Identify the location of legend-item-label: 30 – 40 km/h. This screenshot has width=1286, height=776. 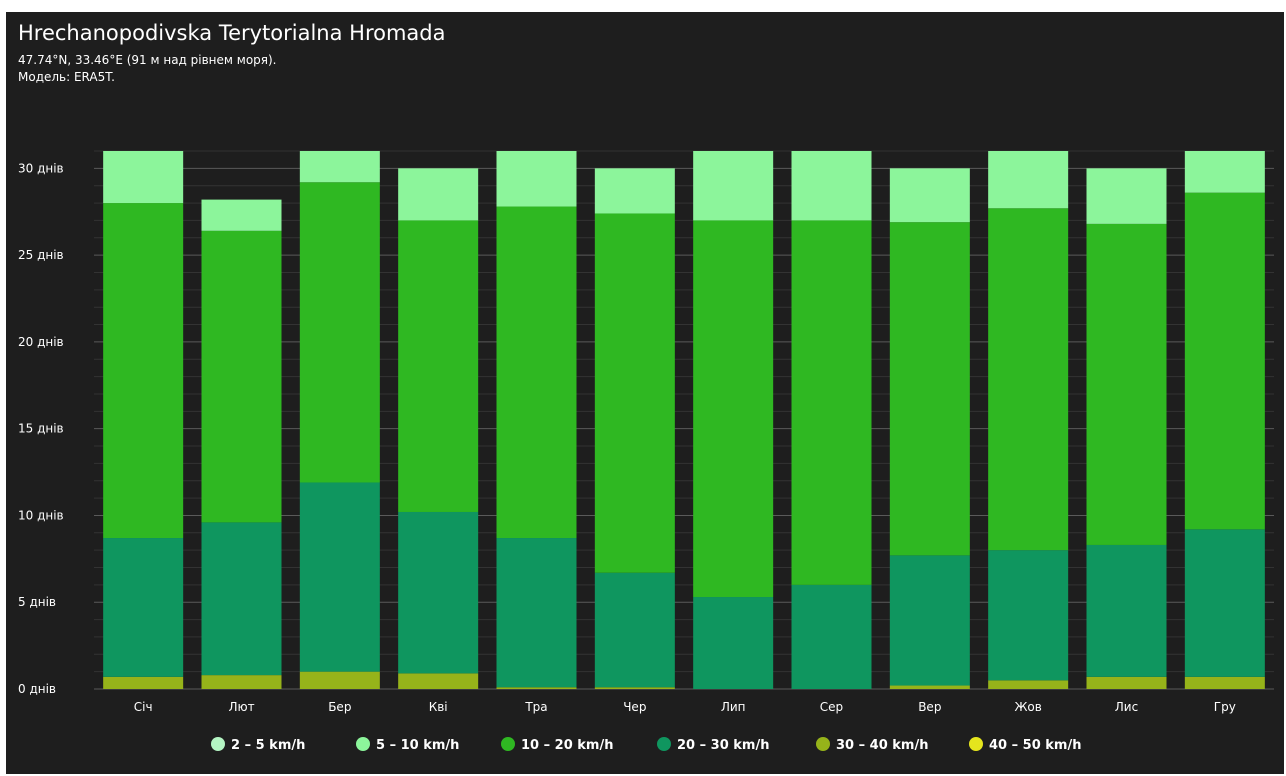
(882, 745).